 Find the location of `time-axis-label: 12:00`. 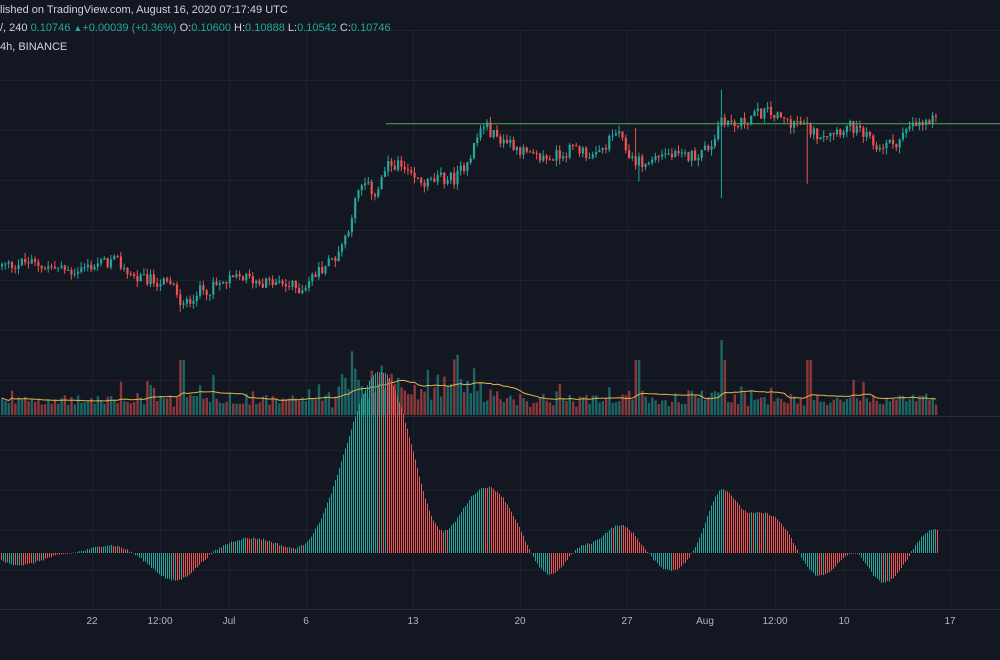

time-axis-label: 12:00 is located at coordinates (159, 621).